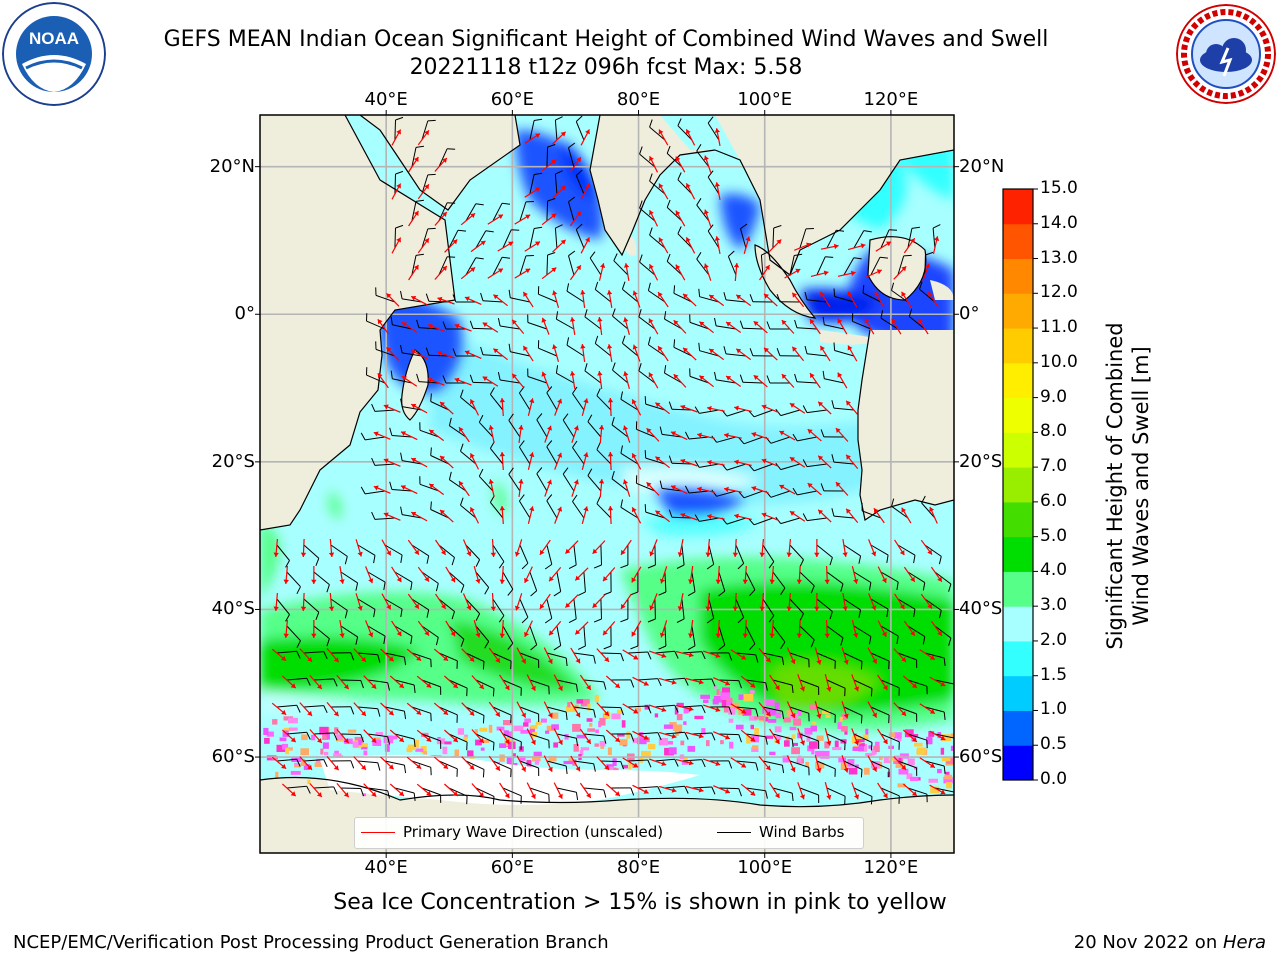 The image size is (1280, 960). Describe the element at coordinates (1054, 570) in the screenshot. I see `colorbar-tick-label: 4.0` at that location.